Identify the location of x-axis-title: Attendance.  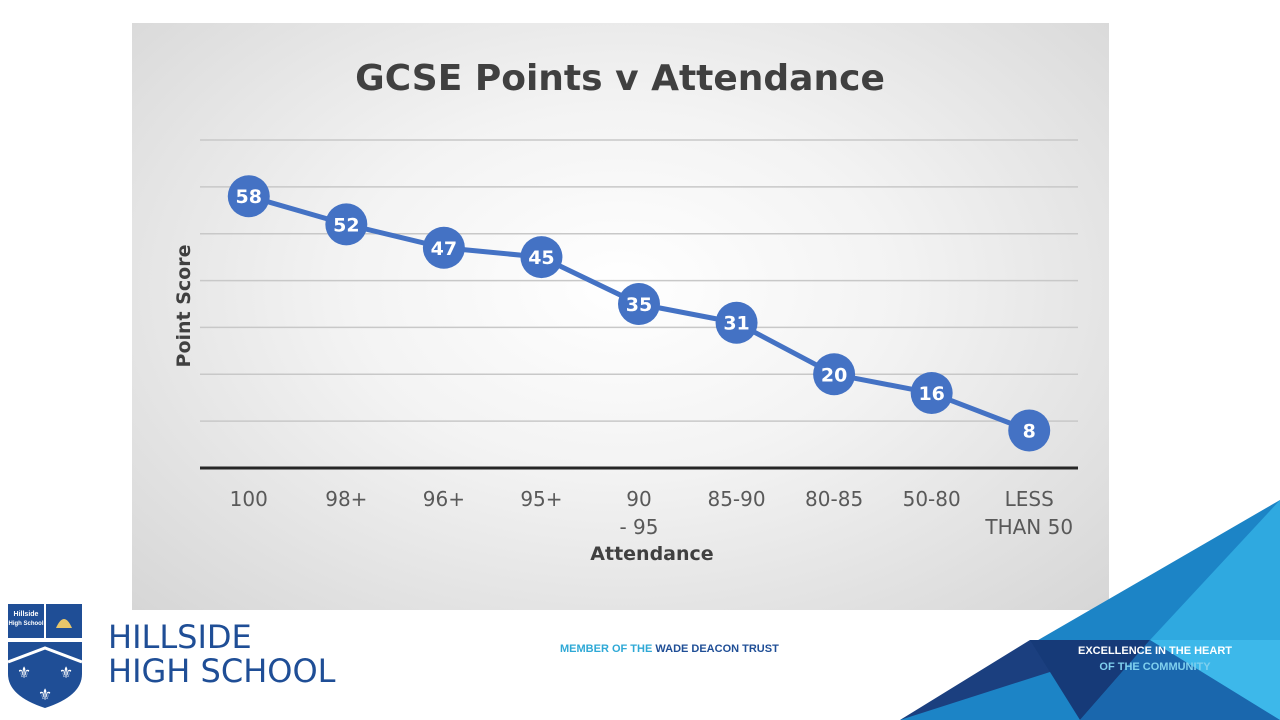
(651, 554).